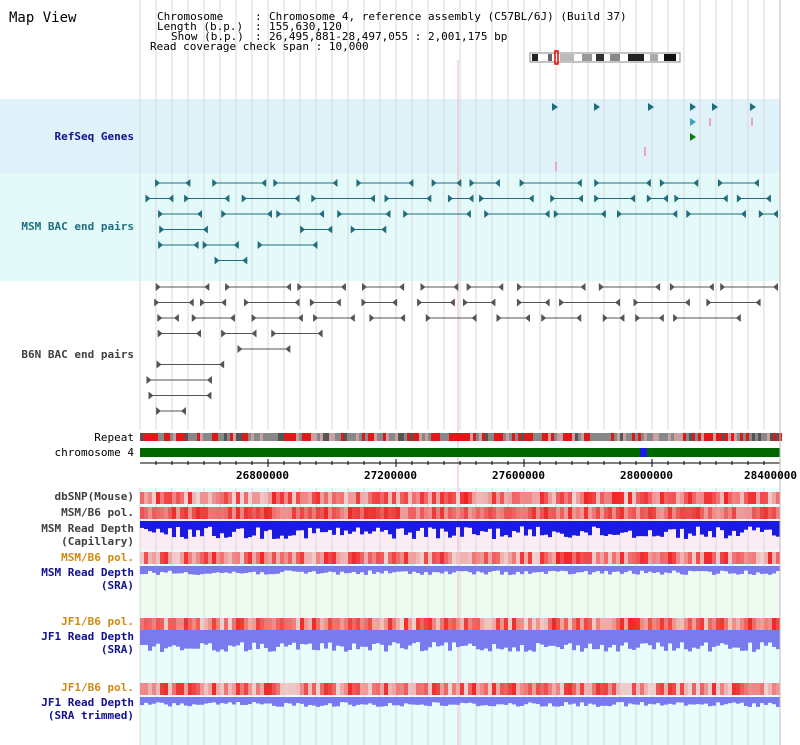 The image size is (800, 745). What do you see at coordinates (94, 136) in the screenshot?
I see `track-label-refseq: RefSeq Genes` at bounding box center [94, 136].